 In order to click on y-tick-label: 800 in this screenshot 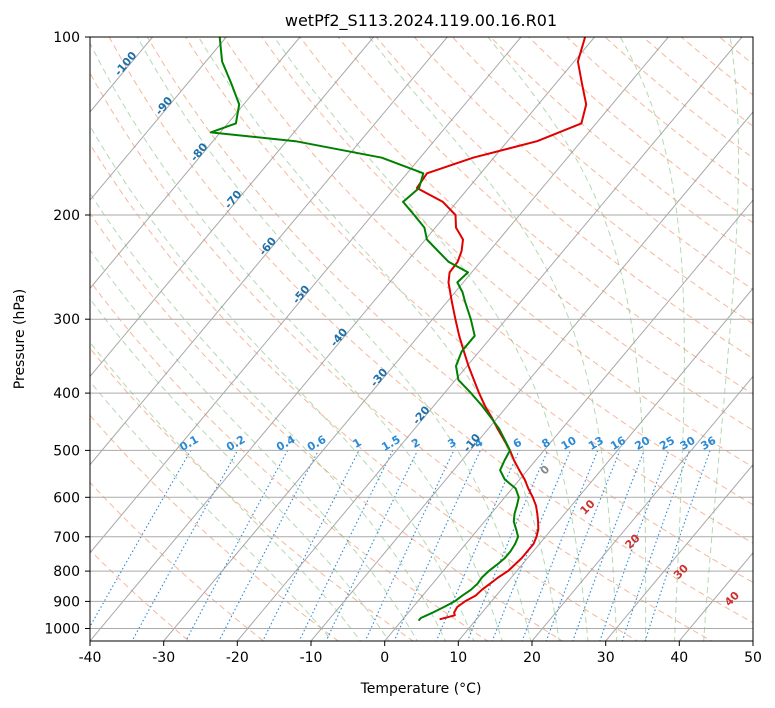, I will do `click(66, 572)`.